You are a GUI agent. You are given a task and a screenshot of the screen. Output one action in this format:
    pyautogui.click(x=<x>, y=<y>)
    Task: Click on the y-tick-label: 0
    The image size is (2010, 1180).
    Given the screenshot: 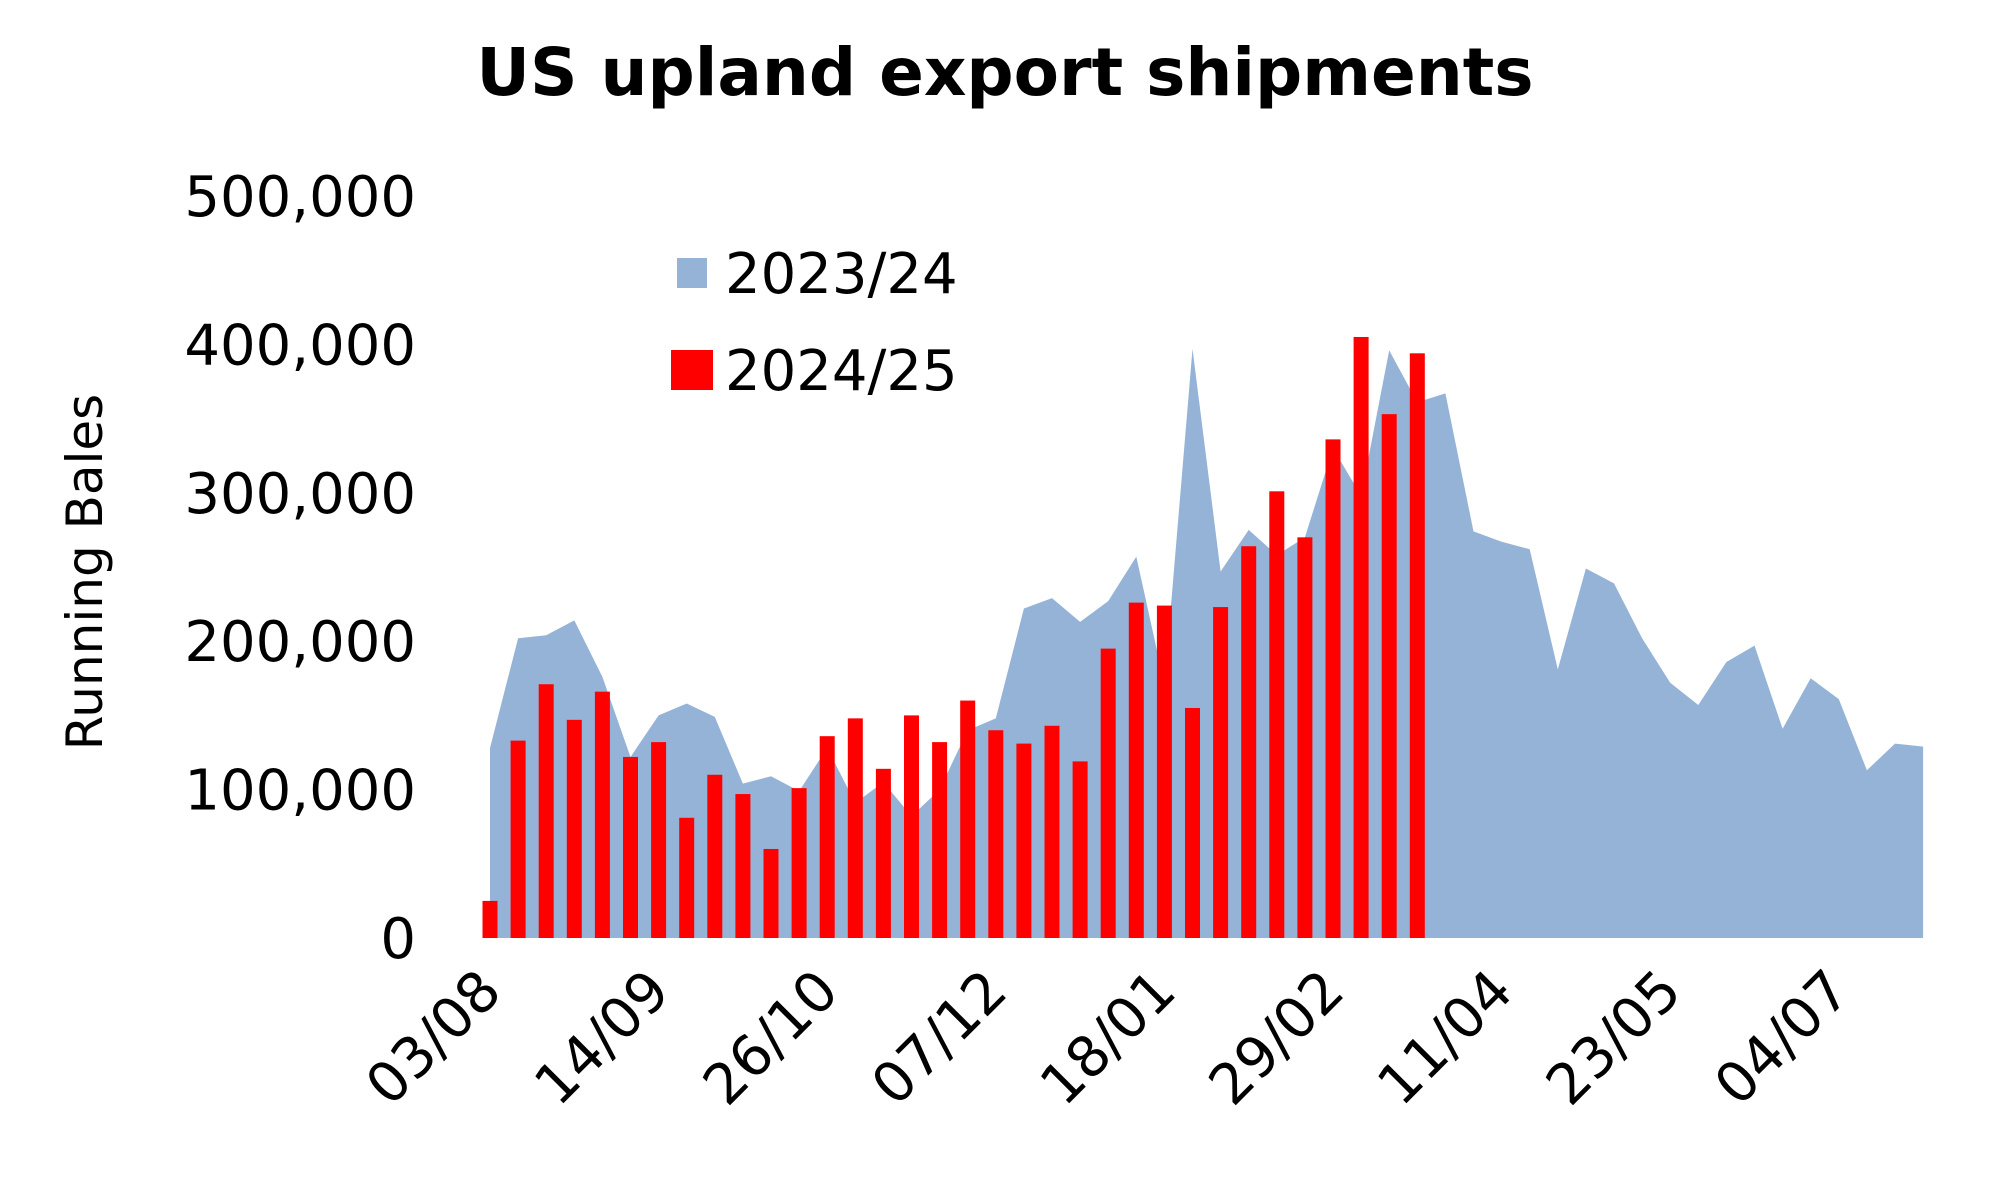 What is the action you would take?
    pyautogui.click(x=398, y=939)
    